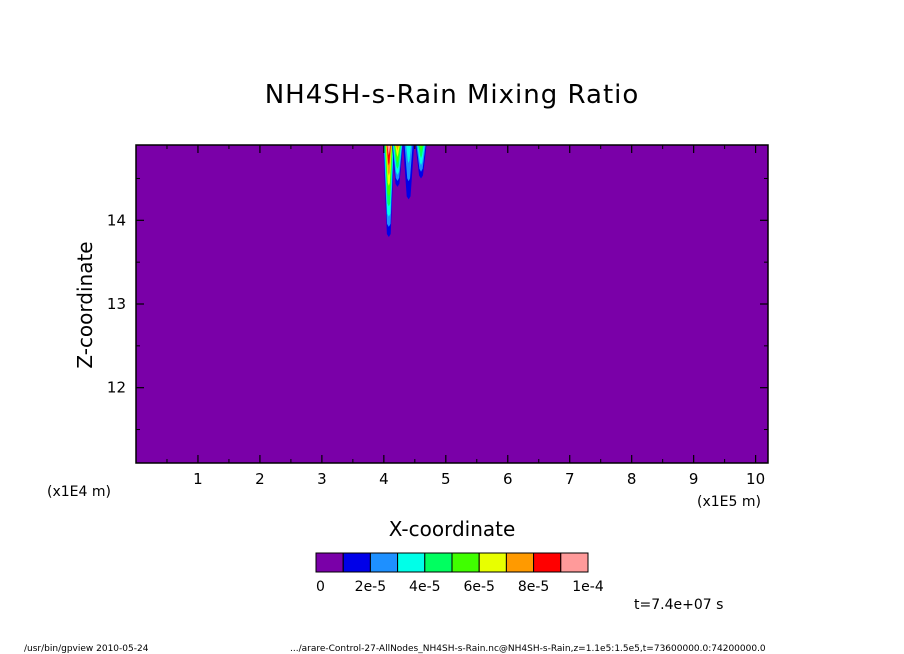  Describe the element at coordinates (678, 605) in the screenshot. I see `time-label: t=7.4e+07 s` at that location.